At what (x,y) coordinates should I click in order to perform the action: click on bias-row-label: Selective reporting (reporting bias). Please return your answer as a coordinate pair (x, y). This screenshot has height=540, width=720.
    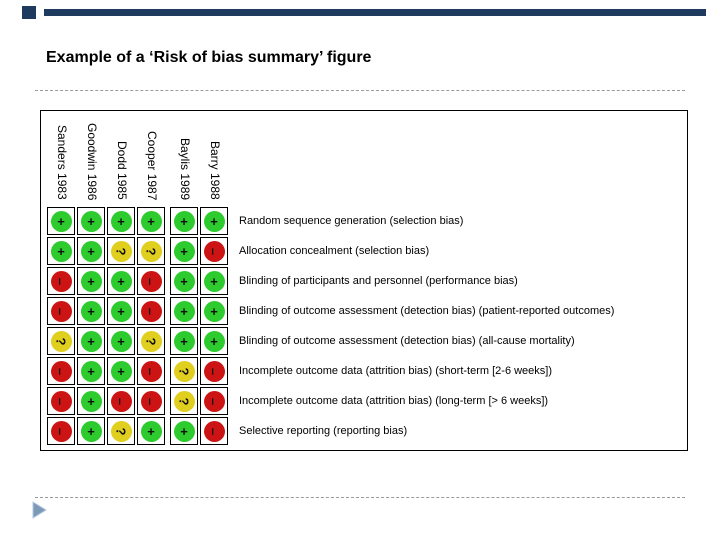
    Looking at the image, I should click on (323, 431).